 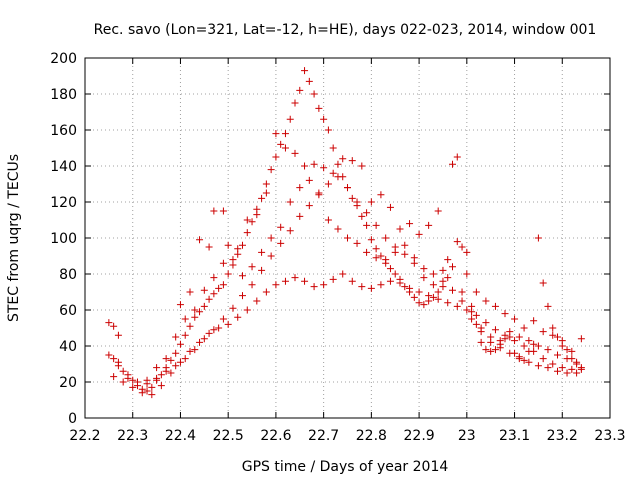 What do you see at coordinates (68, 275) in the screenshot?
I see `y-tick-label: 80` at bounding box center [68, 275].